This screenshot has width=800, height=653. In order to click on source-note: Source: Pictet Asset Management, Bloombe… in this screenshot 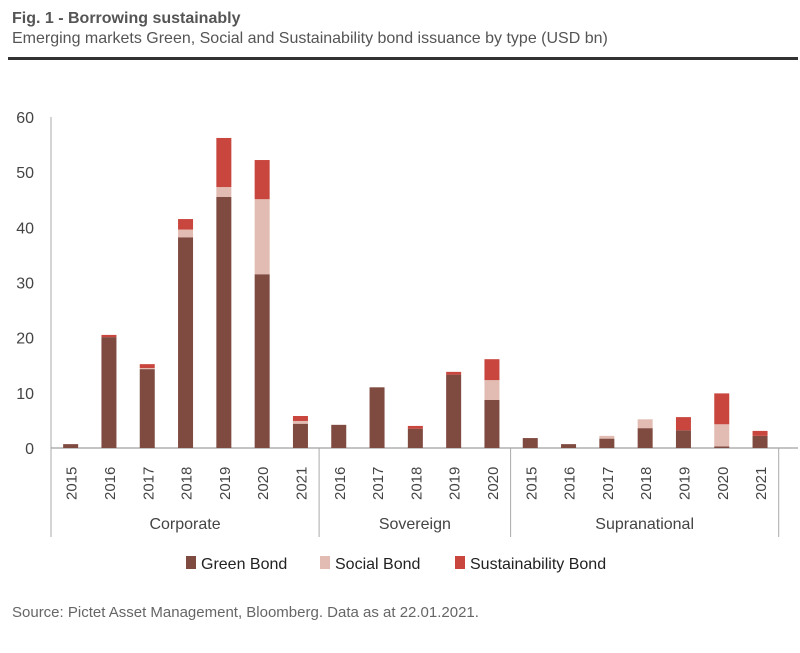, I will do `click(245, 612)`.